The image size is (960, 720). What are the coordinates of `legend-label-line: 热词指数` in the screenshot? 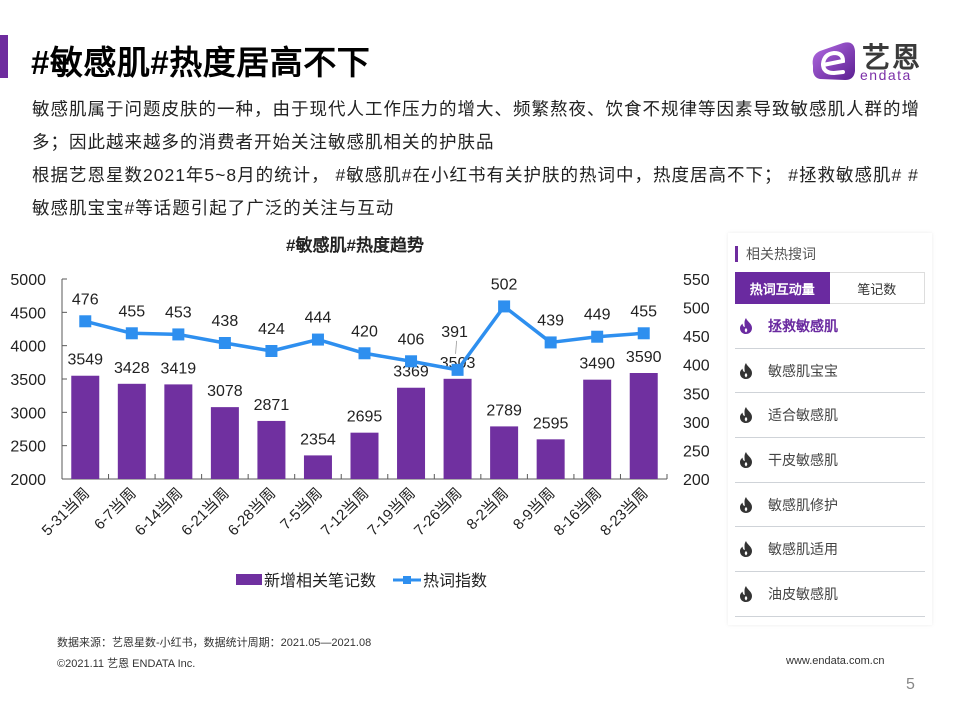 It's located at (455, 581).